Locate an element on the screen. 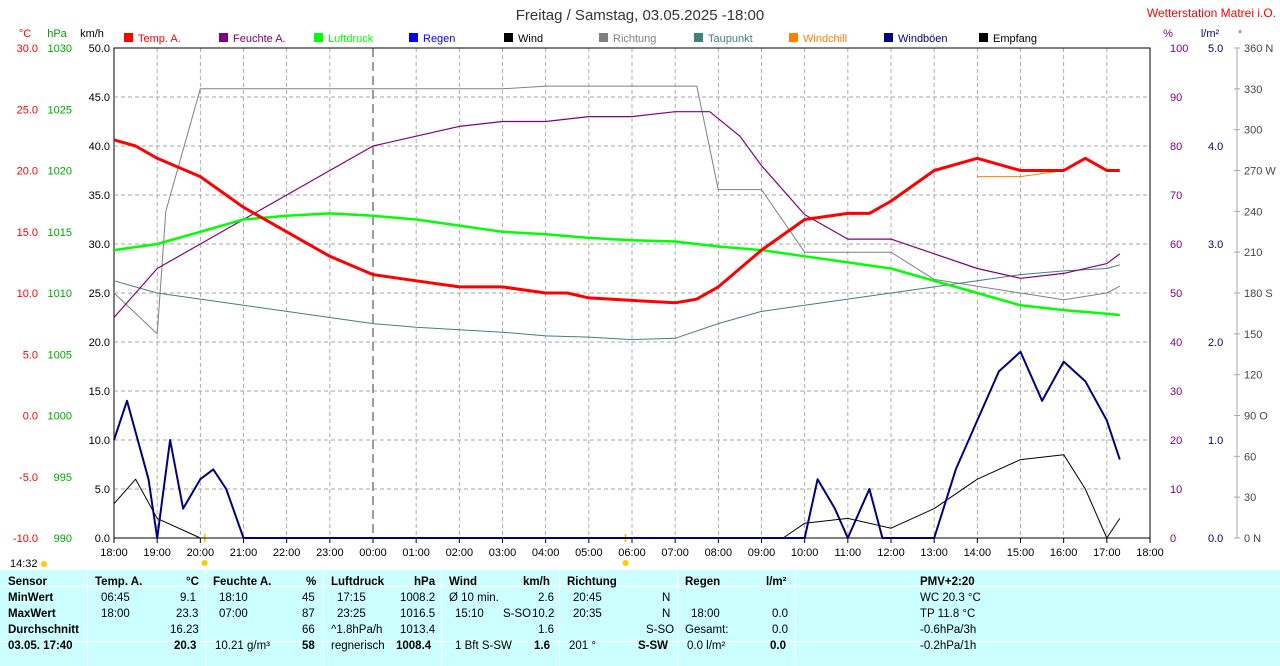  hum-max-time: 07:00 is located at coordinates (233, 614).